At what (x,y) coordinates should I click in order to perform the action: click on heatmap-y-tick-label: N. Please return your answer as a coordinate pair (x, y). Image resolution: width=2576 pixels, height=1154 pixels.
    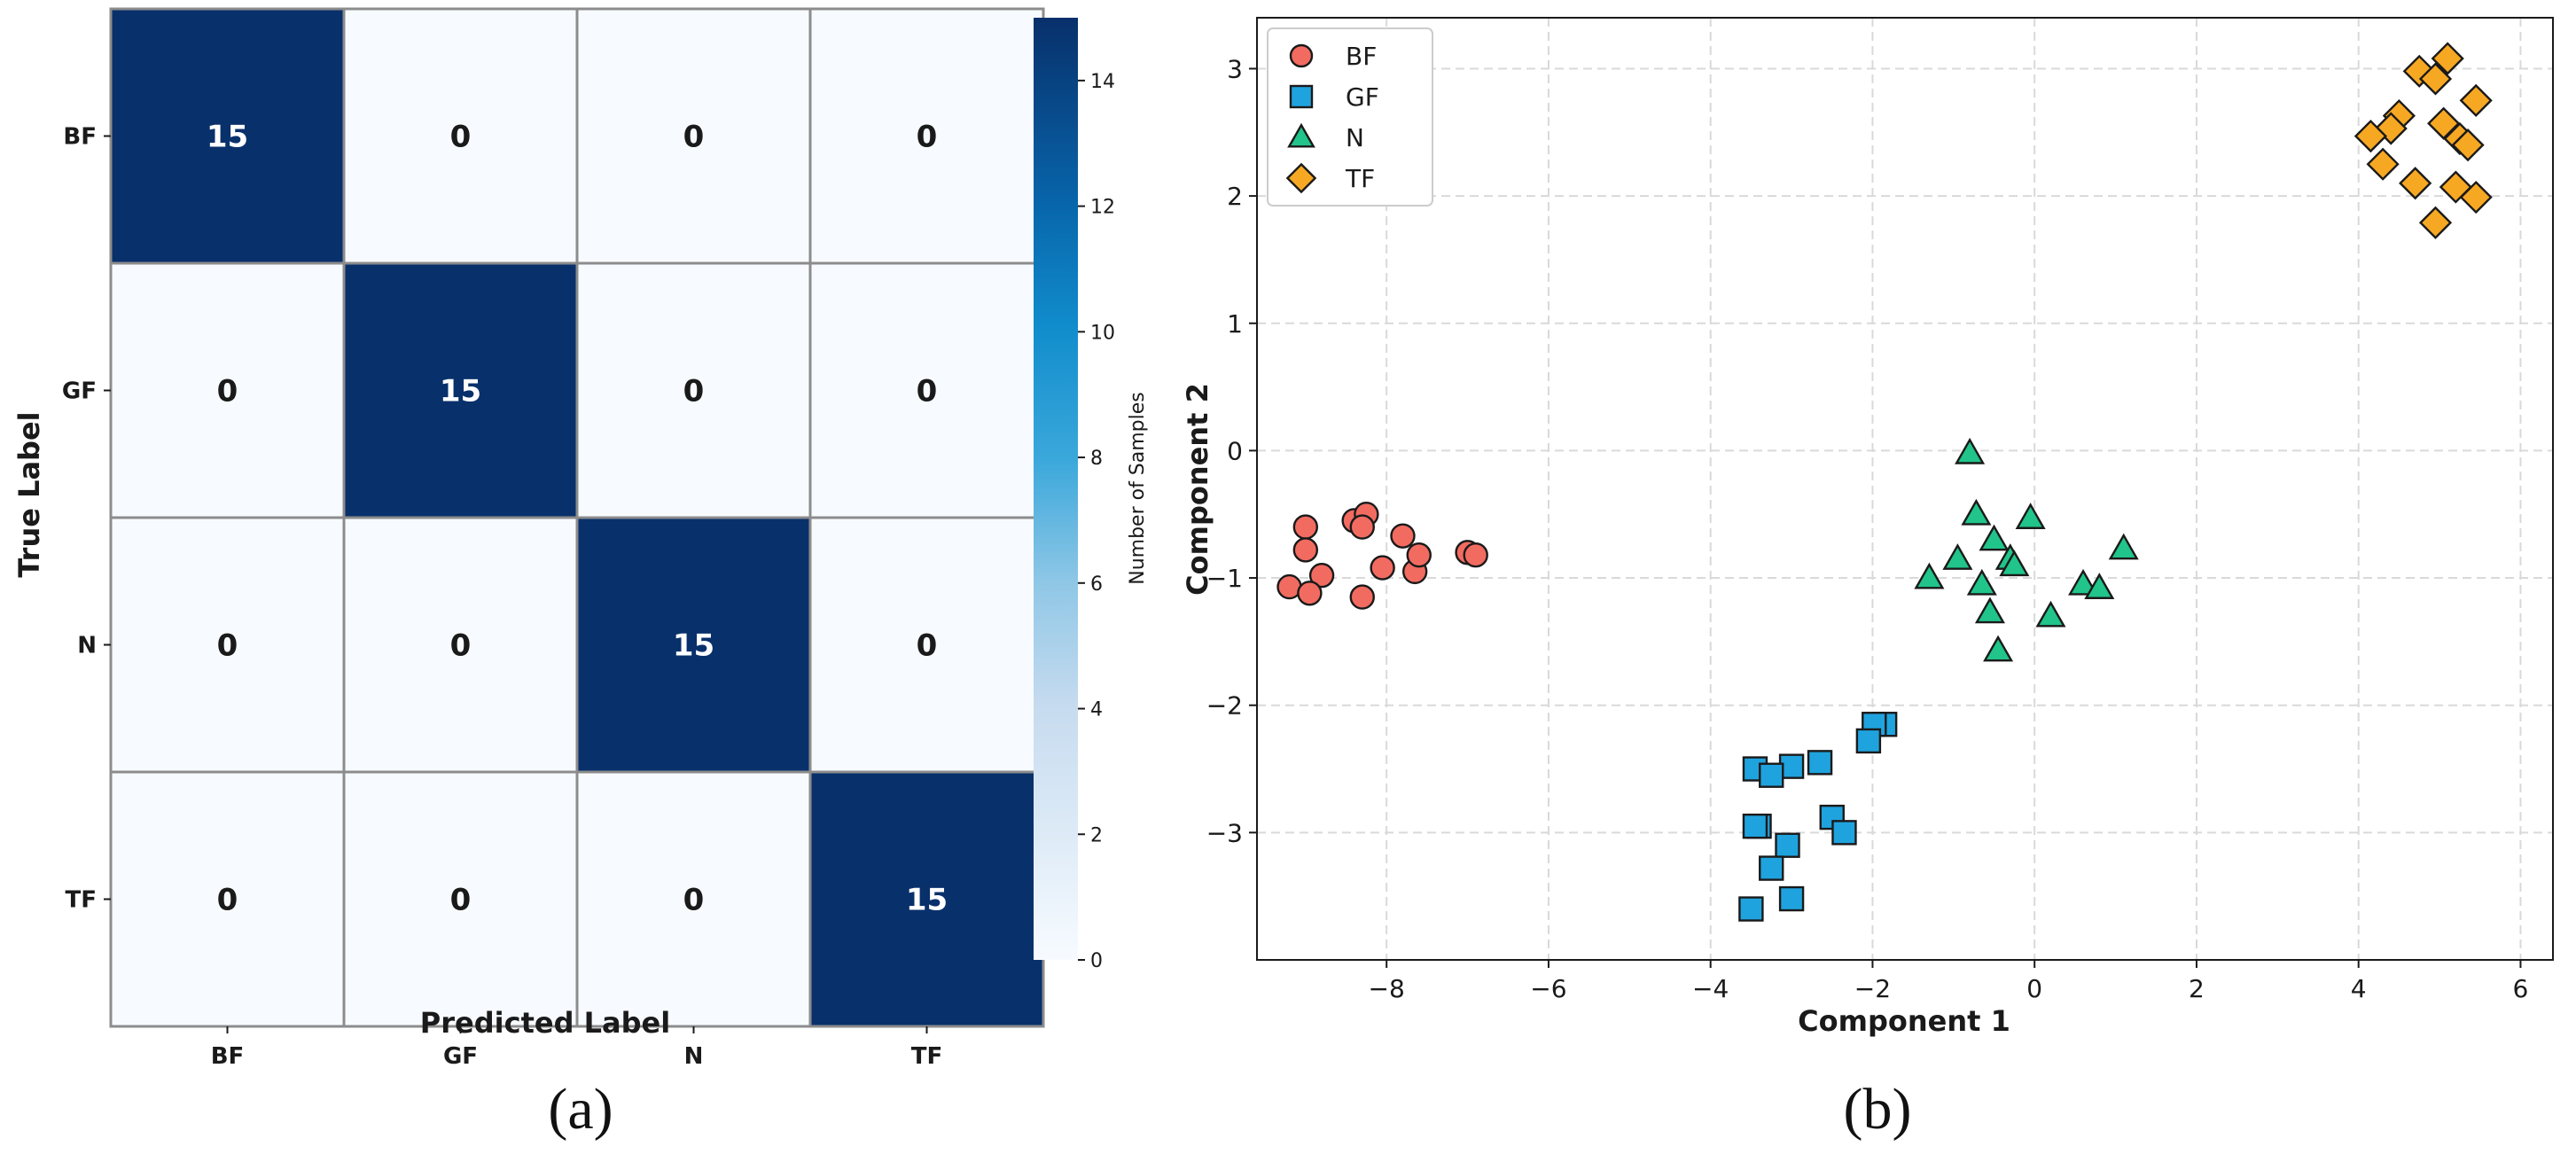
    Looking at the image, I should click on (87, 646).